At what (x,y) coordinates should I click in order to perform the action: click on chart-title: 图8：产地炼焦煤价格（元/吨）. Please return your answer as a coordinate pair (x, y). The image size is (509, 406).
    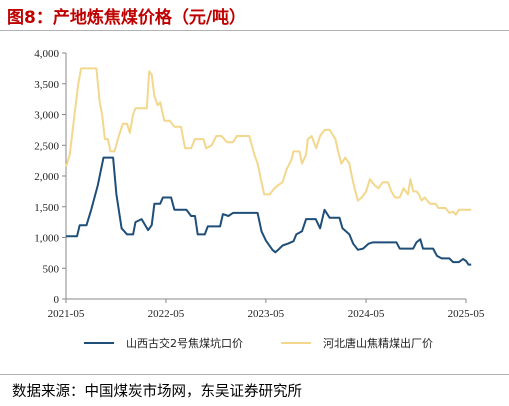
    Looking at the image, I should click on (127, 18).